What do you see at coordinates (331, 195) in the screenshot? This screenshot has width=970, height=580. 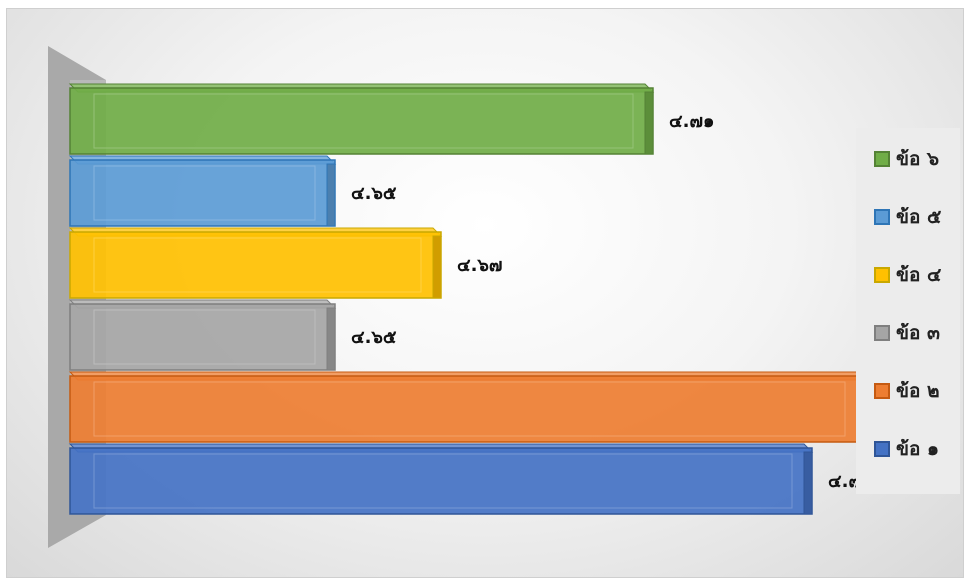 I see `bar-5-end-face` at bounding box center [331, 195].